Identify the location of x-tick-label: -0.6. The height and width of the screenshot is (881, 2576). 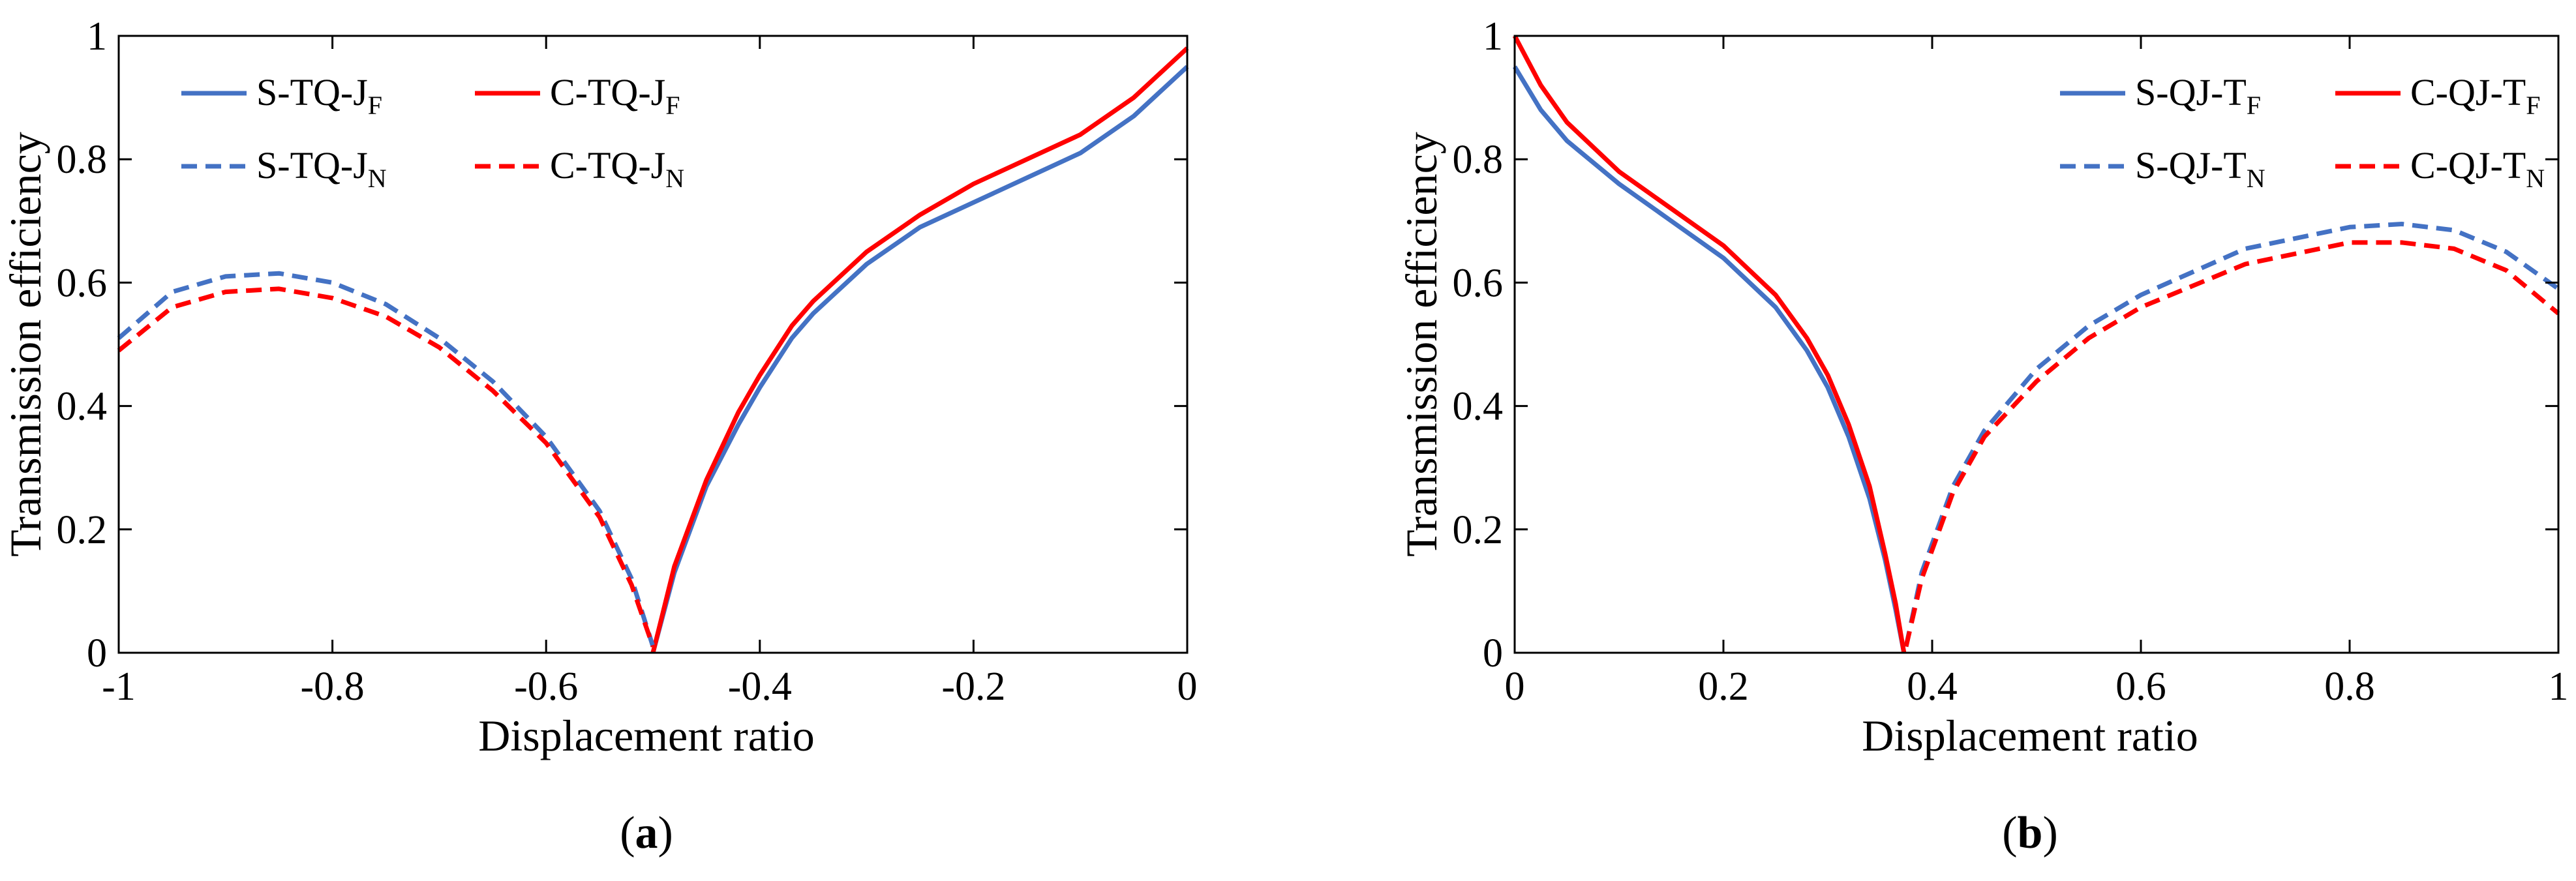
(546, 686).